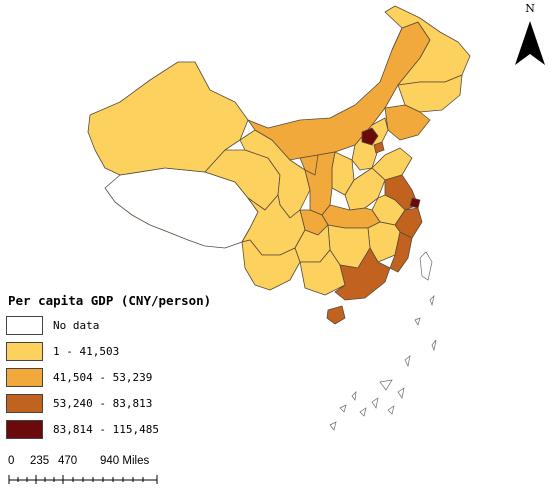 This screenshot has width=550, height=494. I want to click on province-guangdong, so click(362, 274).